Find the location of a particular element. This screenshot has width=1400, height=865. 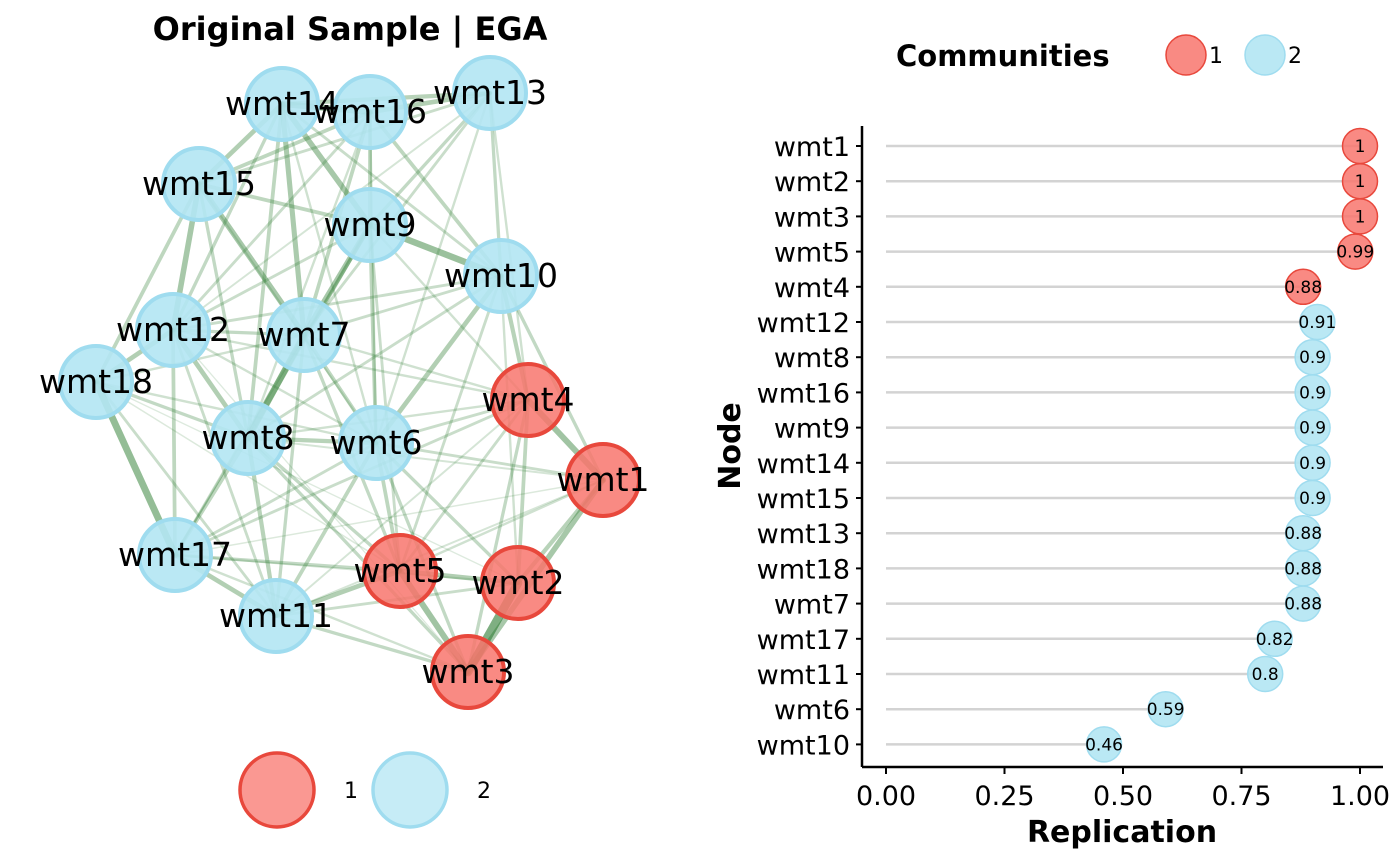

edge-wmt14-wmt8 is located at coordinates (265, 271).